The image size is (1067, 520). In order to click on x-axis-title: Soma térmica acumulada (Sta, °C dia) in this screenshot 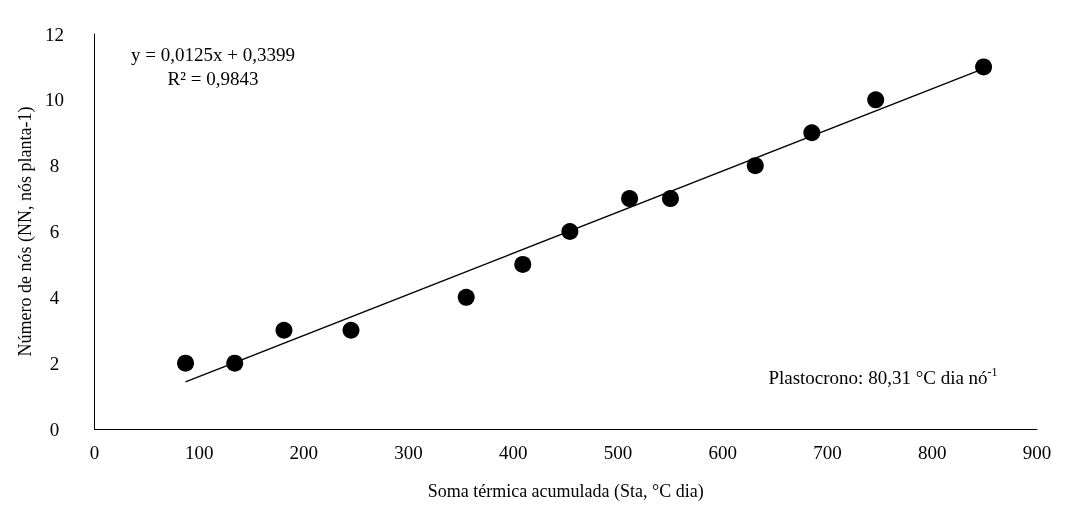, I will do `click(565, 491)`.